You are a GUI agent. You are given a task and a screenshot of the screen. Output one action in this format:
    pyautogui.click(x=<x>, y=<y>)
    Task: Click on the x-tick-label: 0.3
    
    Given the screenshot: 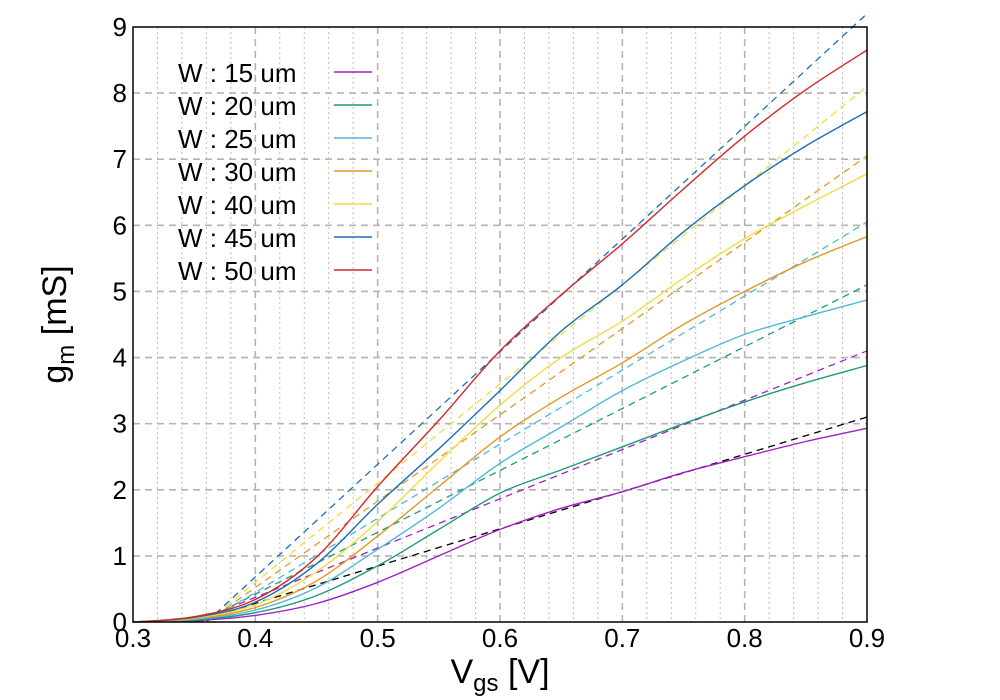 What is the action you would take?
    pyautogui.click(x=133, y=638)
    